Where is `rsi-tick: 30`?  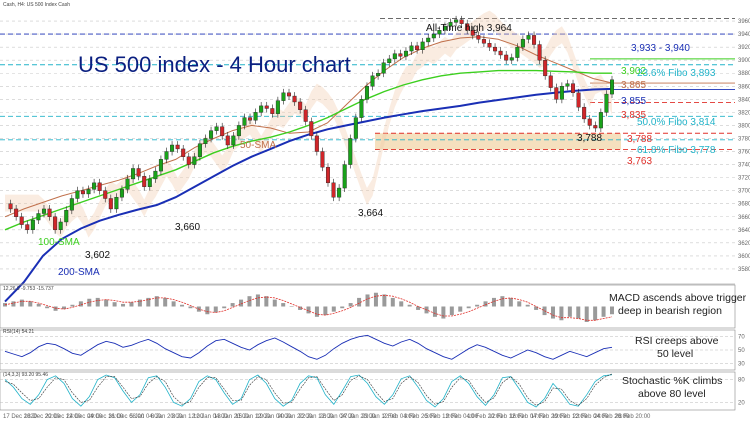
rsi-tick: 30 is located at coordinates (741, 364).